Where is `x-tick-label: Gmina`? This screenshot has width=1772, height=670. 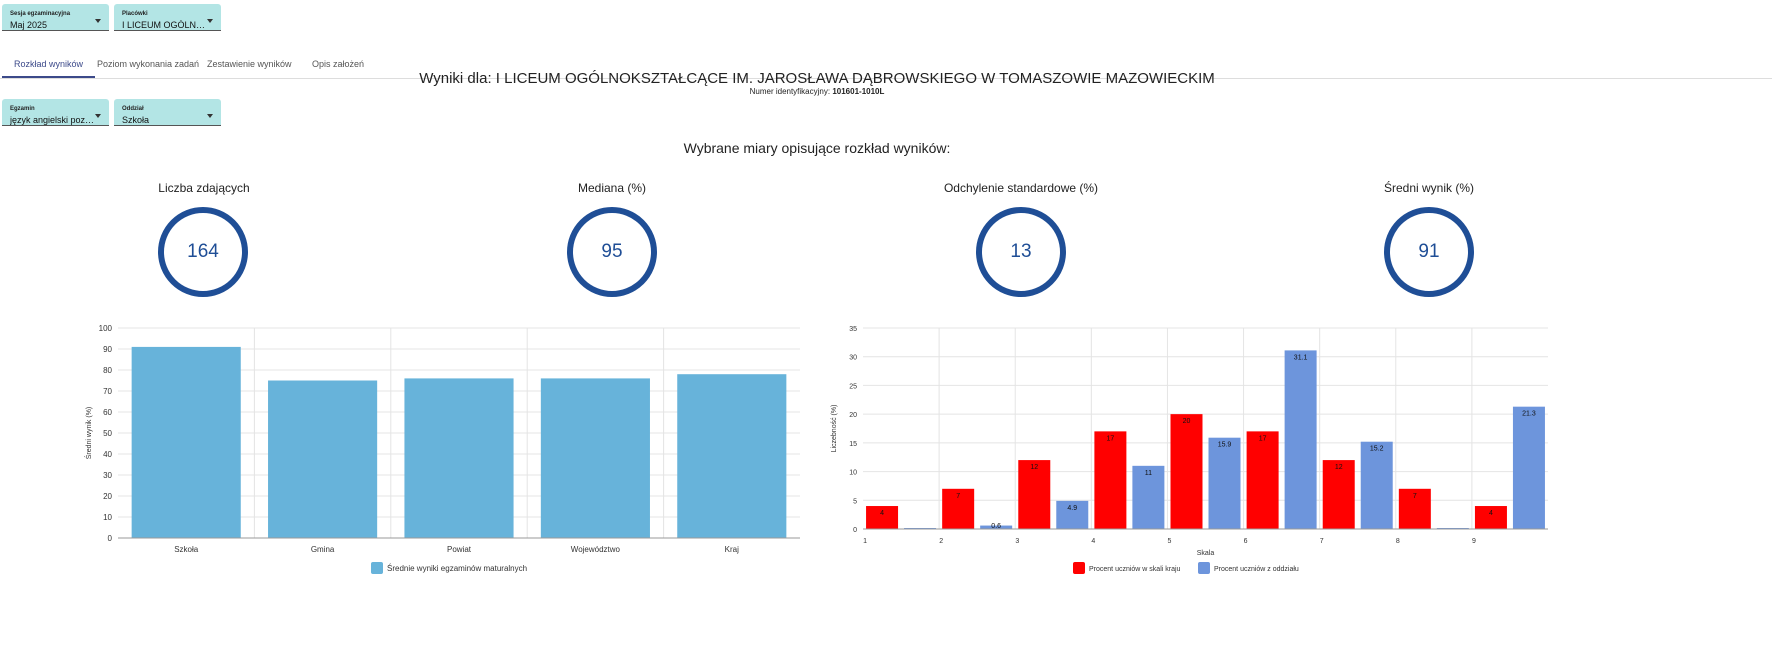
x-tick-label: Gmina is located at coordinates (323, 549).